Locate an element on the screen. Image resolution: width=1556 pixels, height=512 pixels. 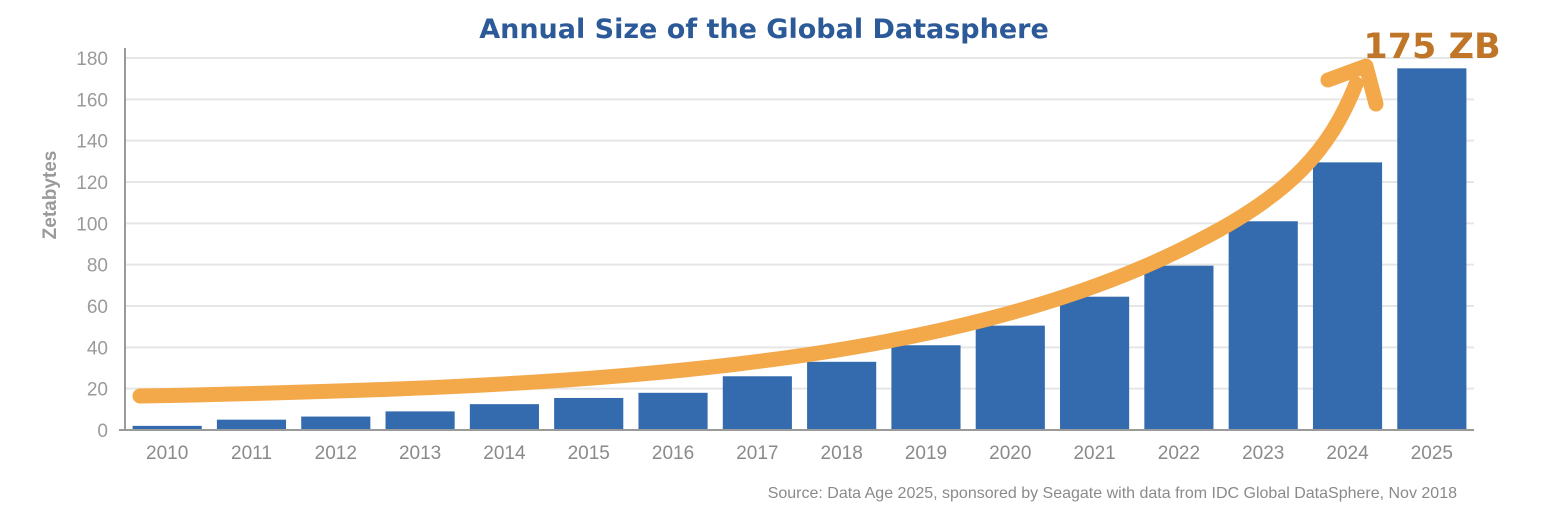
bar-2010 is located at coordinates (167, 427).